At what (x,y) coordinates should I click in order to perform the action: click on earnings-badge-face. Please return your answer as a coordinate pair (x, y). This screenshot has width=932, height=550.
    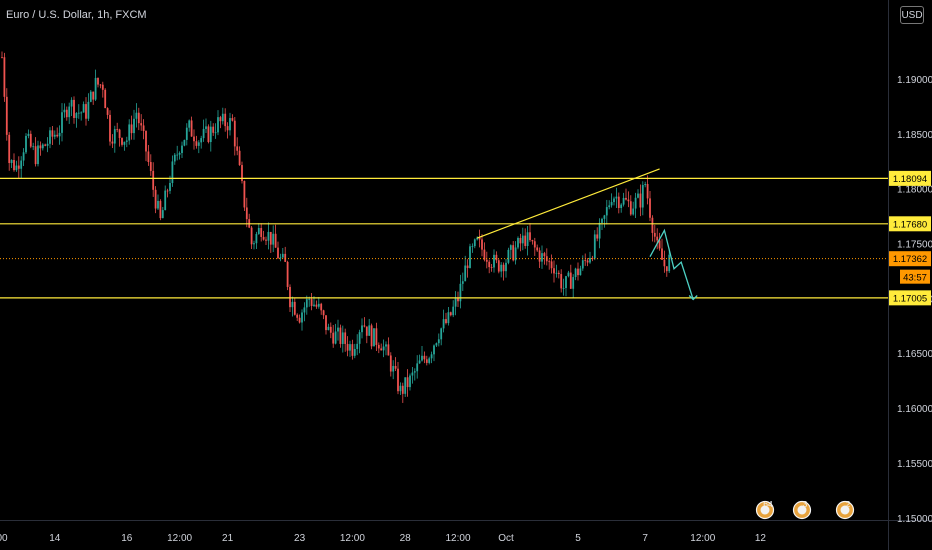
    Looking at the image, I should click on (802, 510).